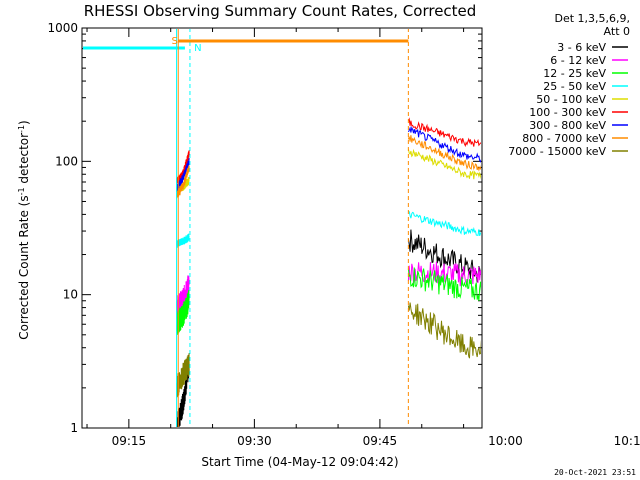  I want to click on legend-label: 800 - 7000 keV, so click(564, 138).